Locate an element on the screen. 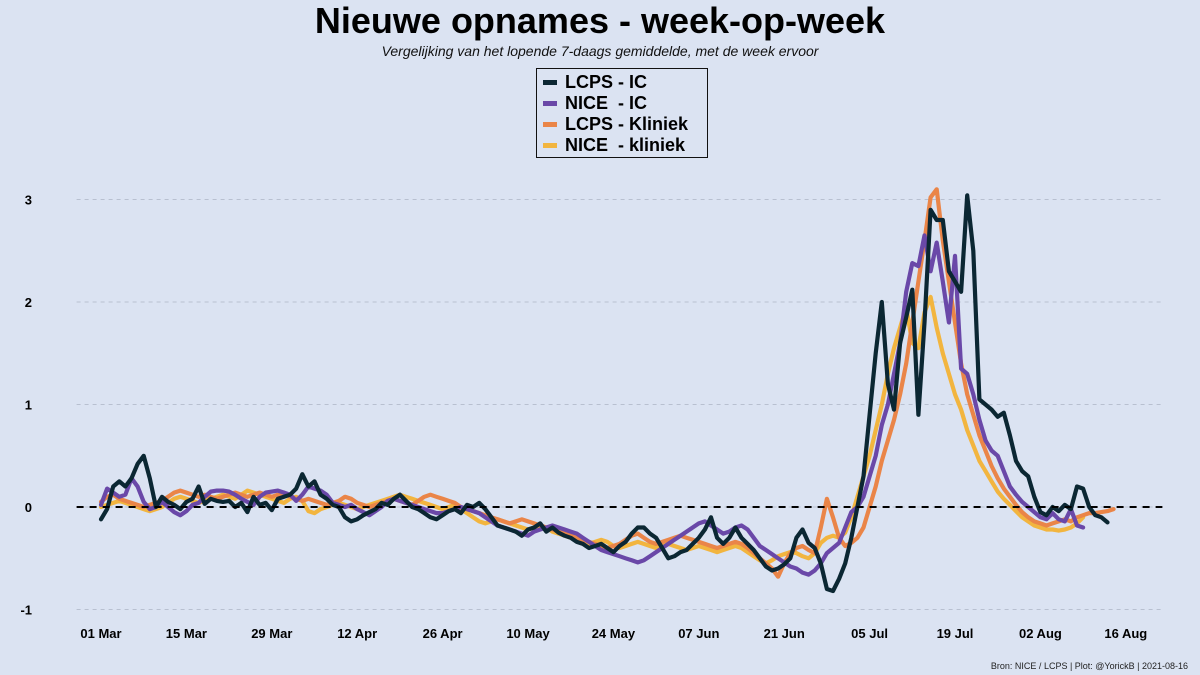  x-tick-label: 12 Apr is located at coordinates (357, 633).